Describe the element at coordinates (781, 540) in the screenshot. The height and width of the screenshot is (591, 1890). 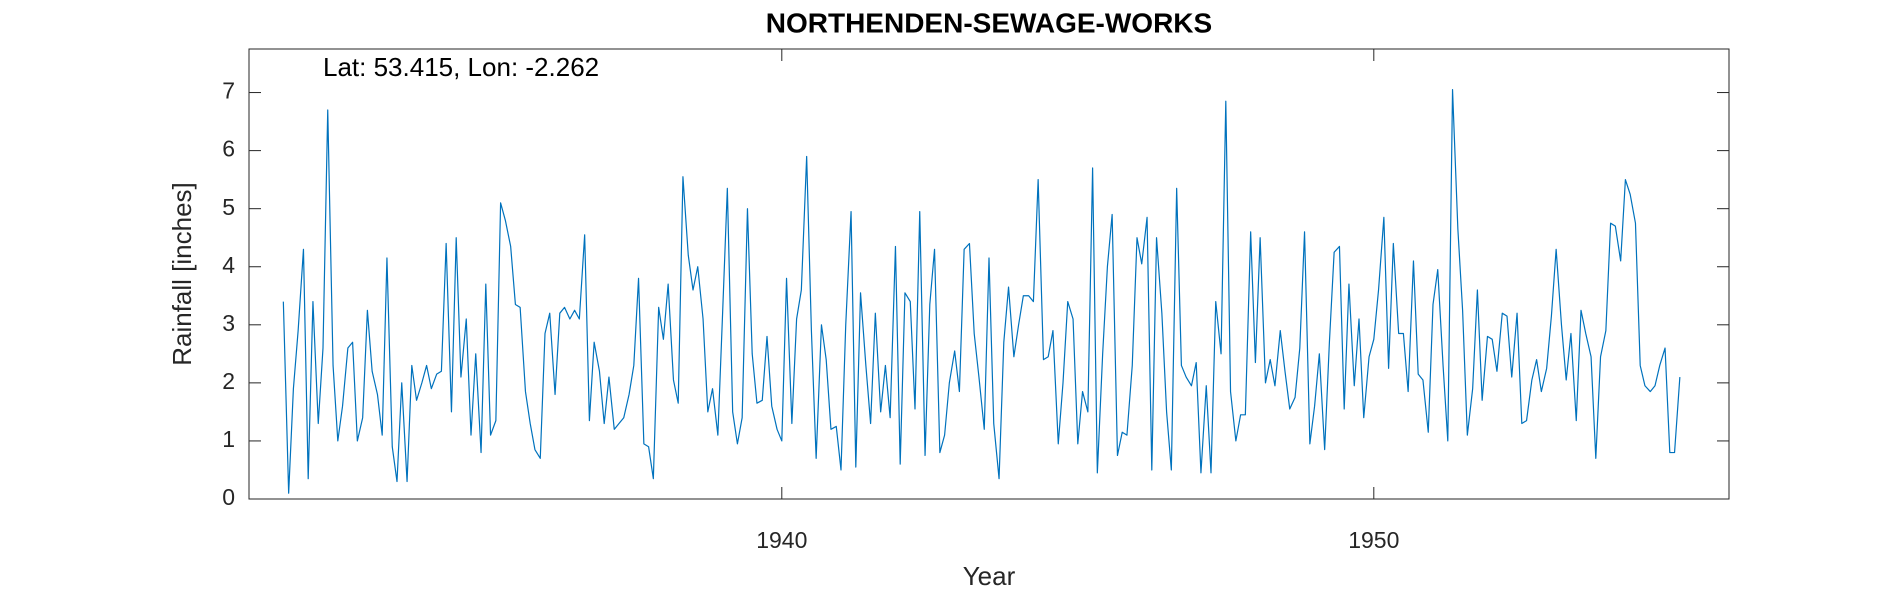
I see `x-tick-label: 1940` at that location.